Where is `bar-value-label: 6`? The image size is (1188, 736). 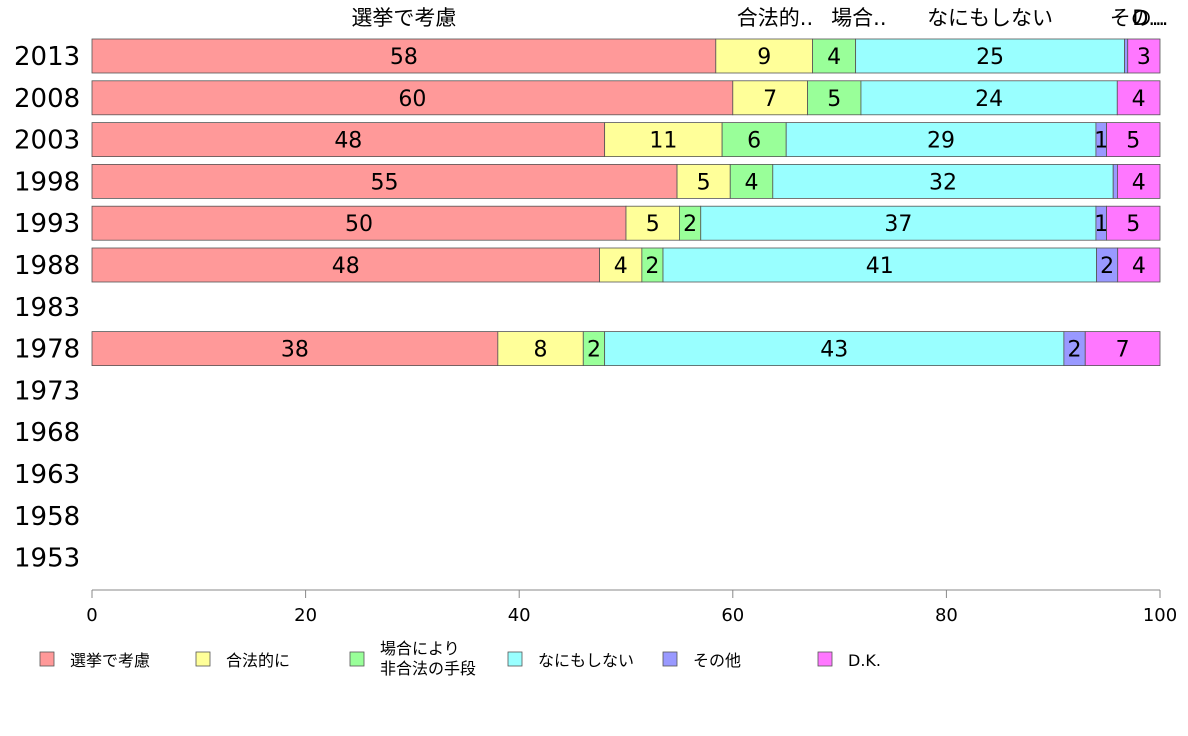 bar-value-label: 6 is located at coordinates (754, 141).